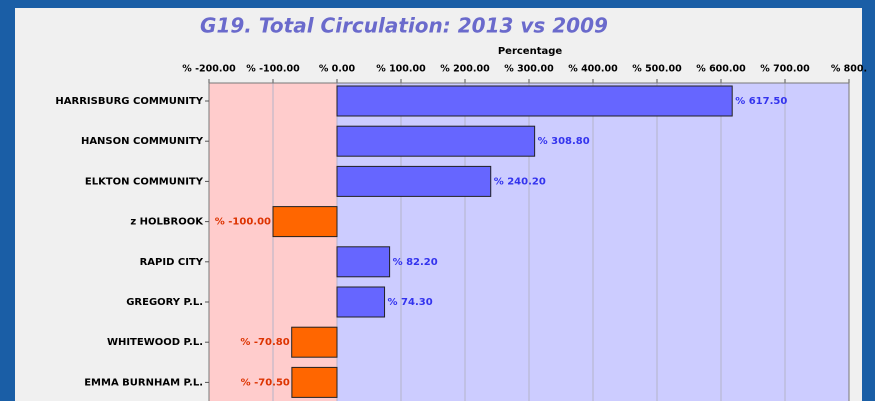  I want to click on x-tick-label: % -200.00, so click(209, 69).